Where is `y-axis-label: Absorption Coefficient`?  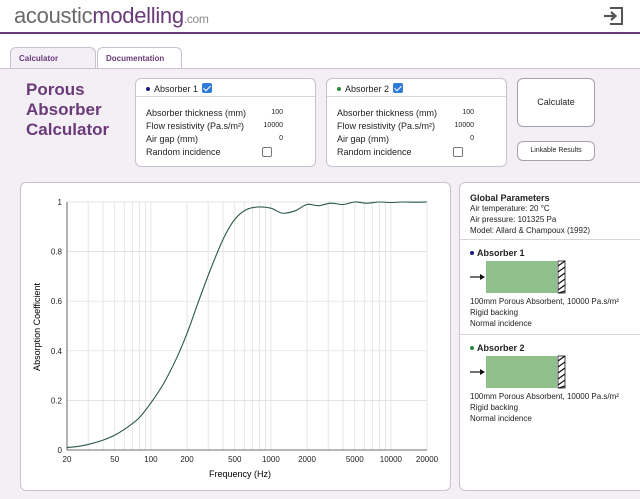
y-axis-label: Absorption Coefficient is located at coordinates (37, 327).